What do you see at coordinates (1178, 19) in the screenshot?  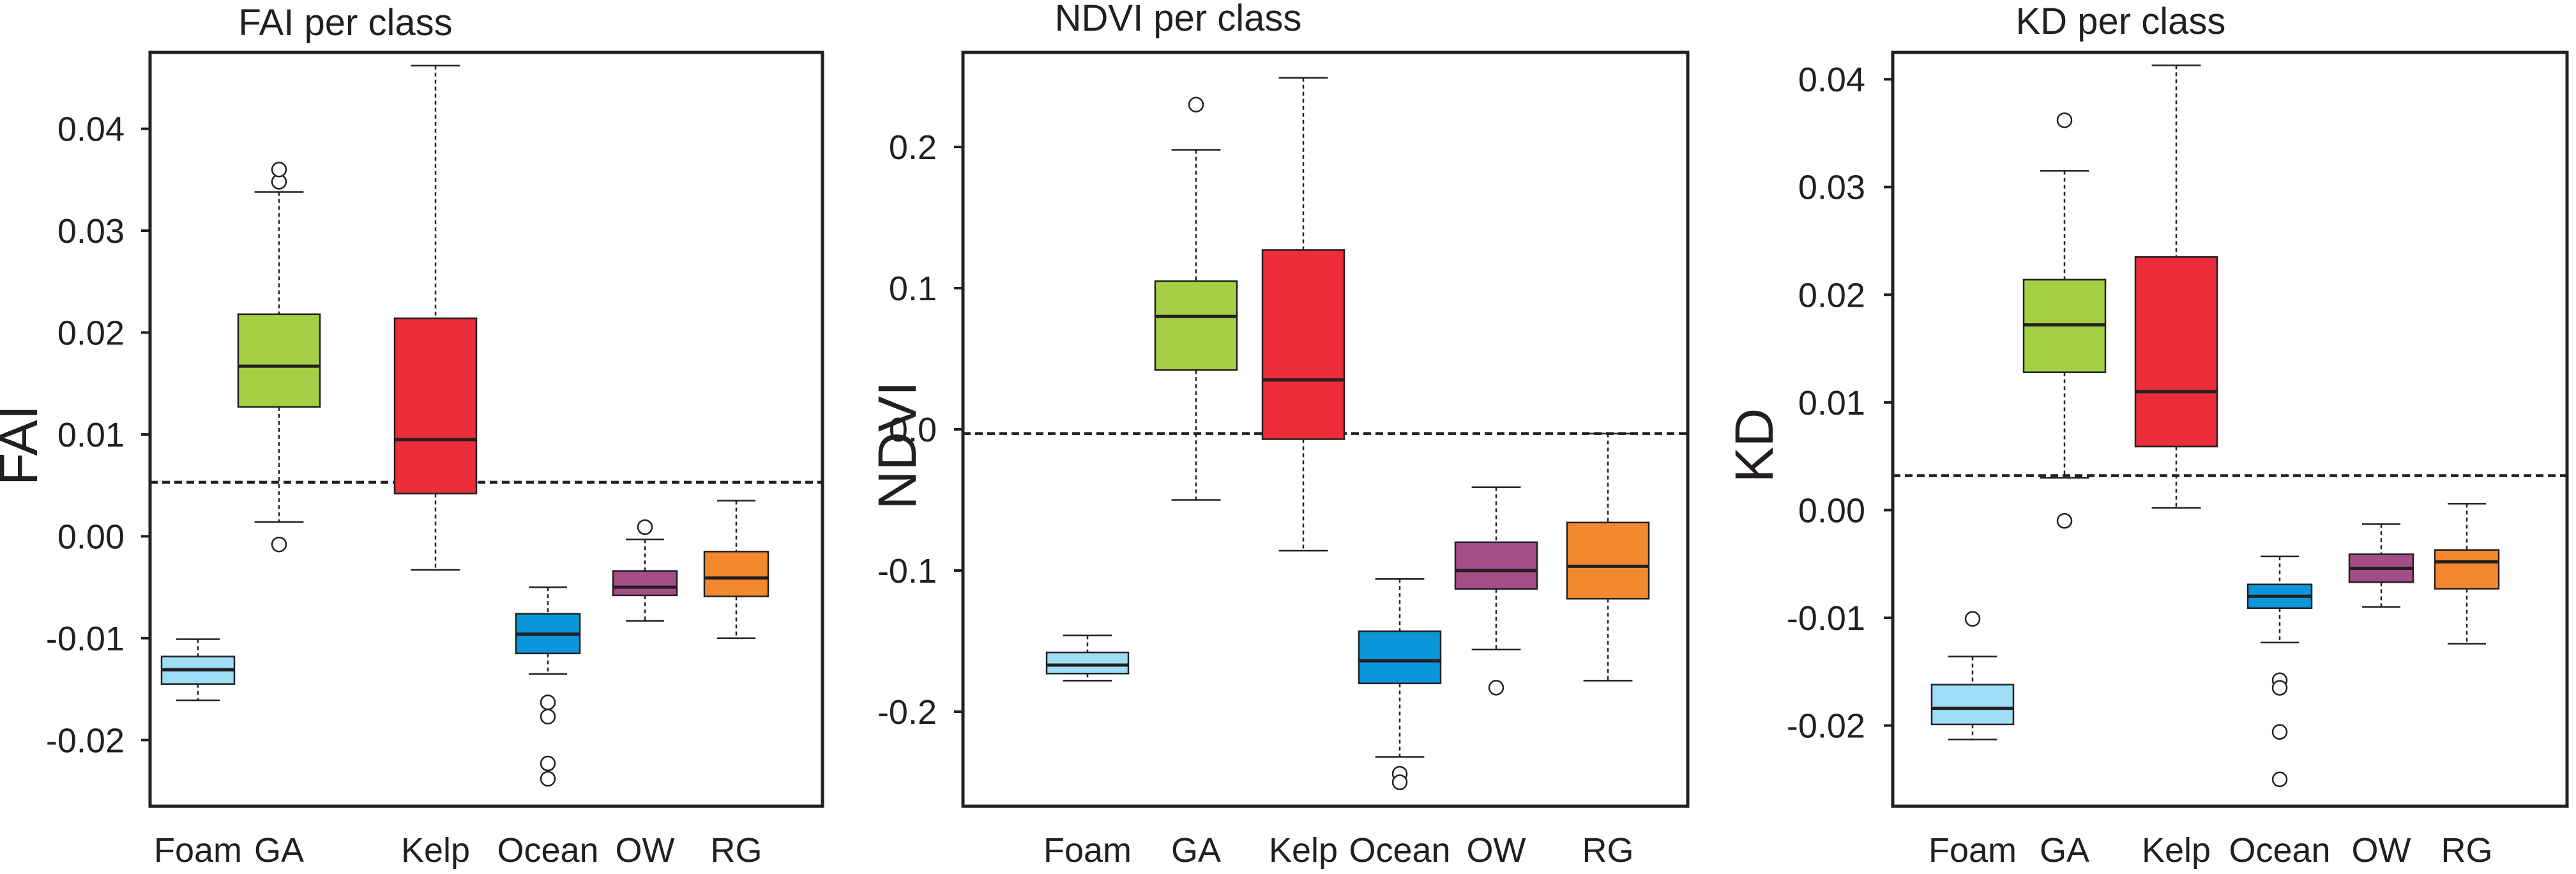 I see `chart-title: NDVI per class` at bounding box center [1178, 19].